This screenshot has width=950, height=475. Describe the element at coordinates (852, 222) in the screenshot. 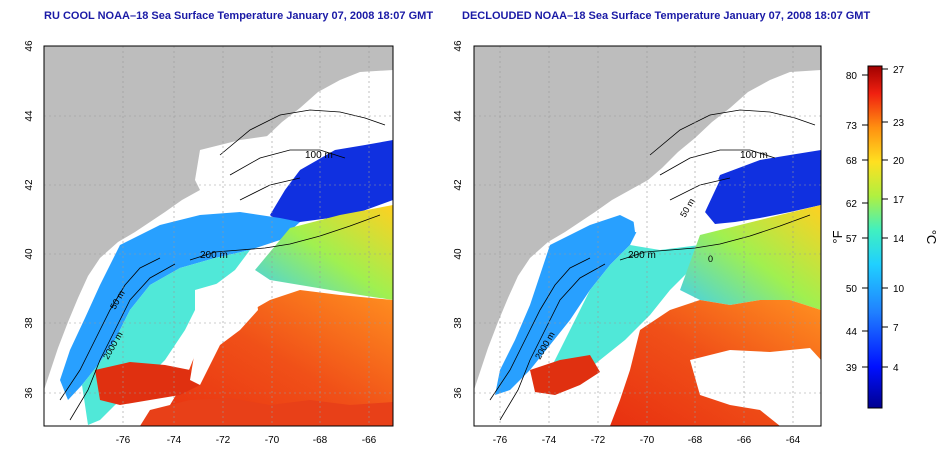

I see `fahrenheit-ticks: 80 73 68 62 57 50 44 39` at that location.